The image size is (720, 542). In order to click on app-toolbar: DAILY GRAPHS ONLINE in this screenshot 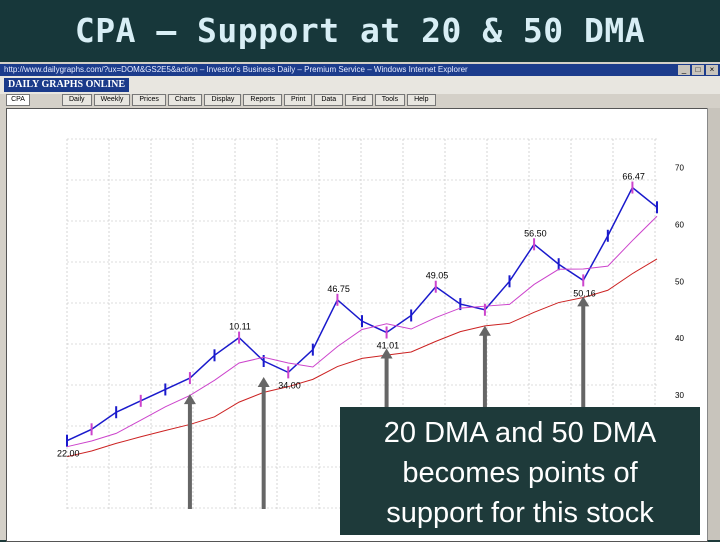, I will do `click(360, 85)`.